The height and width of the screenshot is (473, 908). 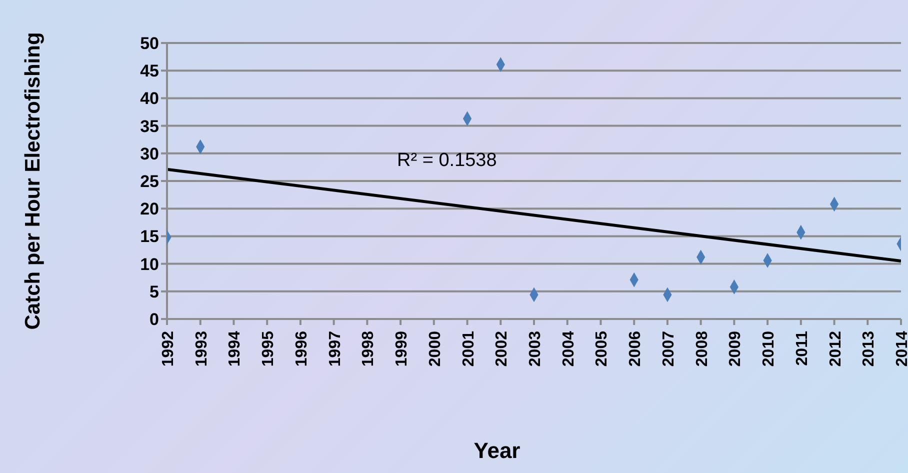 I want to click on x-tick-label: 2014, so click(x=901, y=348).